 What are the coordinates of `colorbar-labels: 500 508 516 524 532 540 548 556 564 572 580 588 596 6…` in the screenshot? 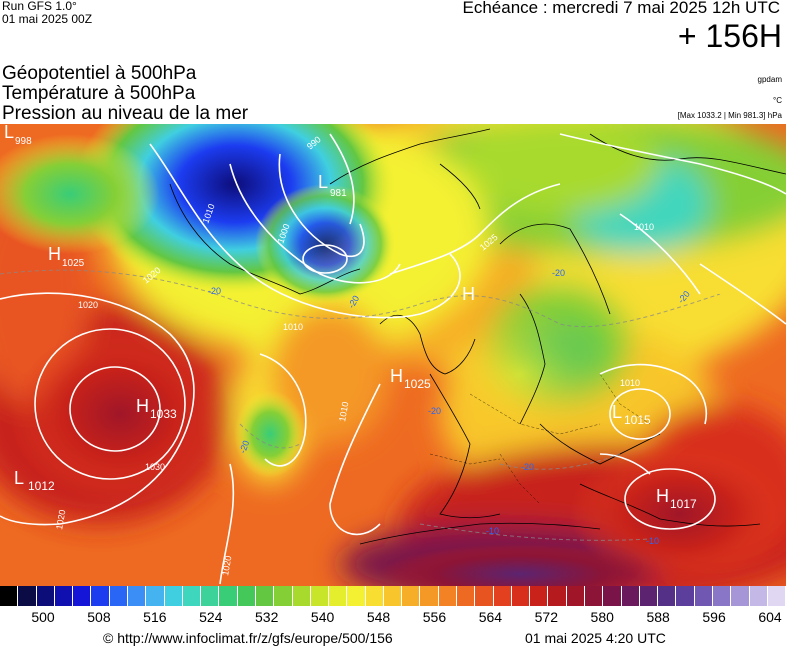 It's located at (393, 619).